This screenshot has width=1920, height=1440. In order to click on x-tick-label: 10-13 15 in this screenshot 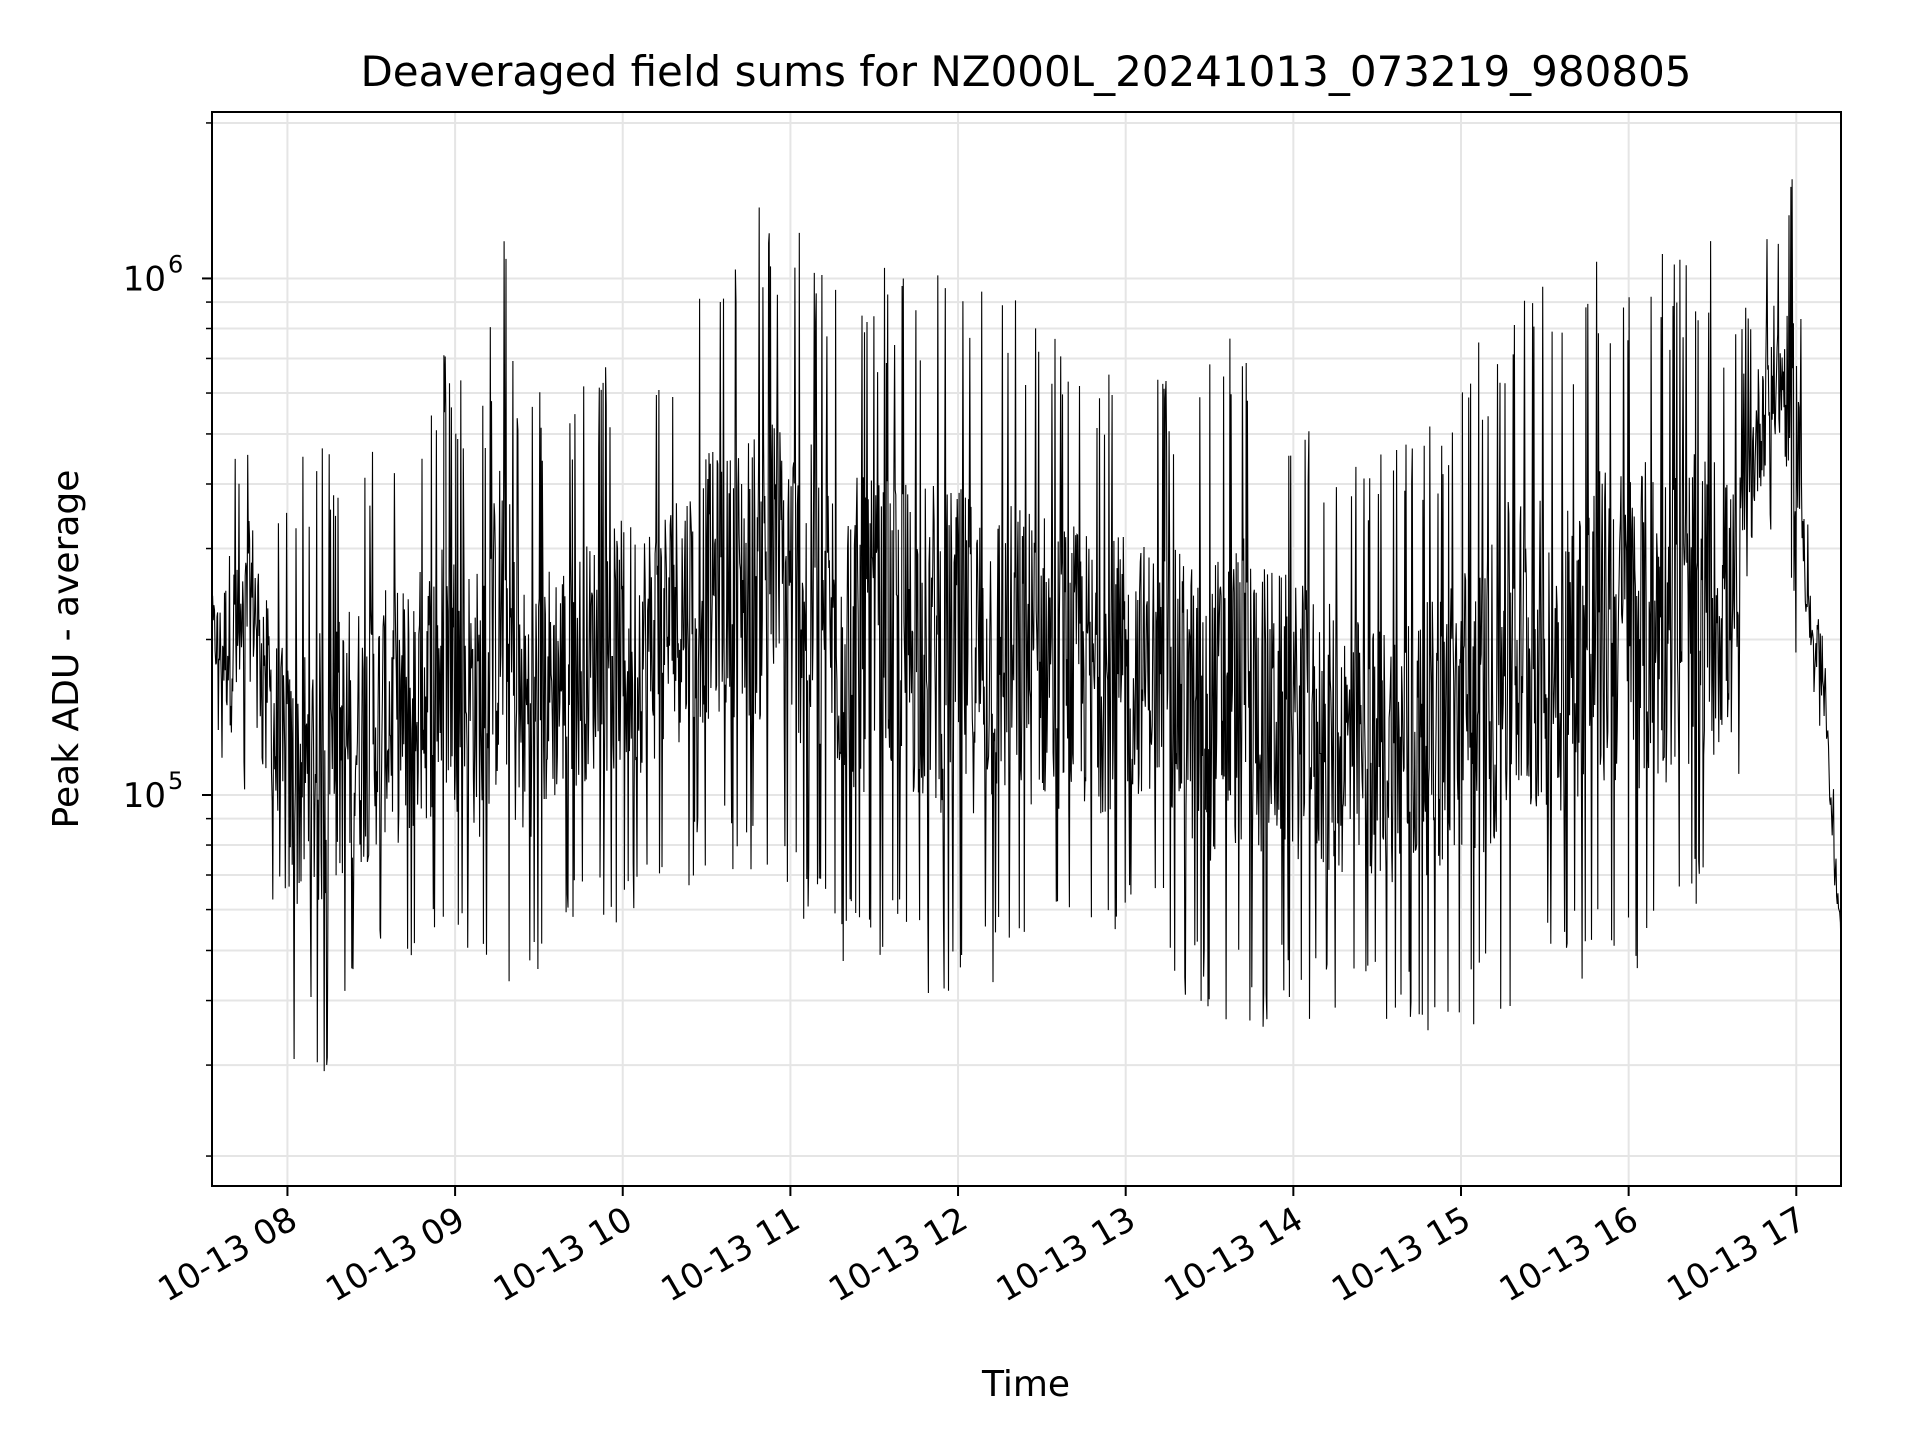, I will do `click(1401, 1254)`.